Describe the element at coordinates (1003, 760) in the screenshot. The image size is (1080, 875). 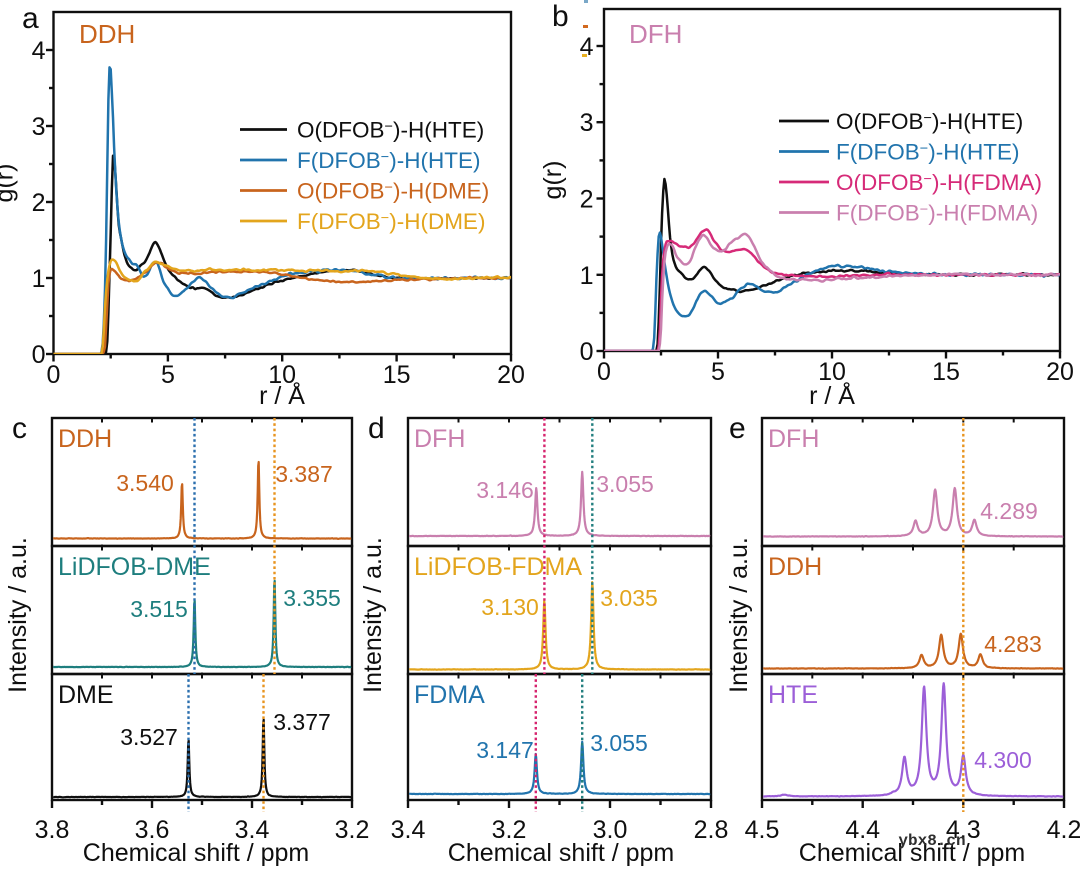
I see `svg-text: 4.300` at that location.